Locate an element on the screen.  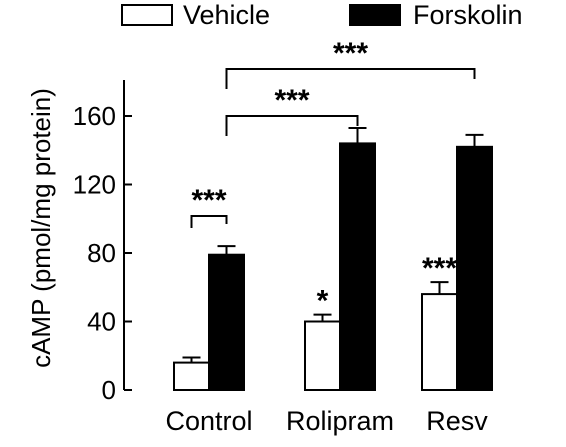
x-tick-label-0: Control is located at coordinates (208, 421).